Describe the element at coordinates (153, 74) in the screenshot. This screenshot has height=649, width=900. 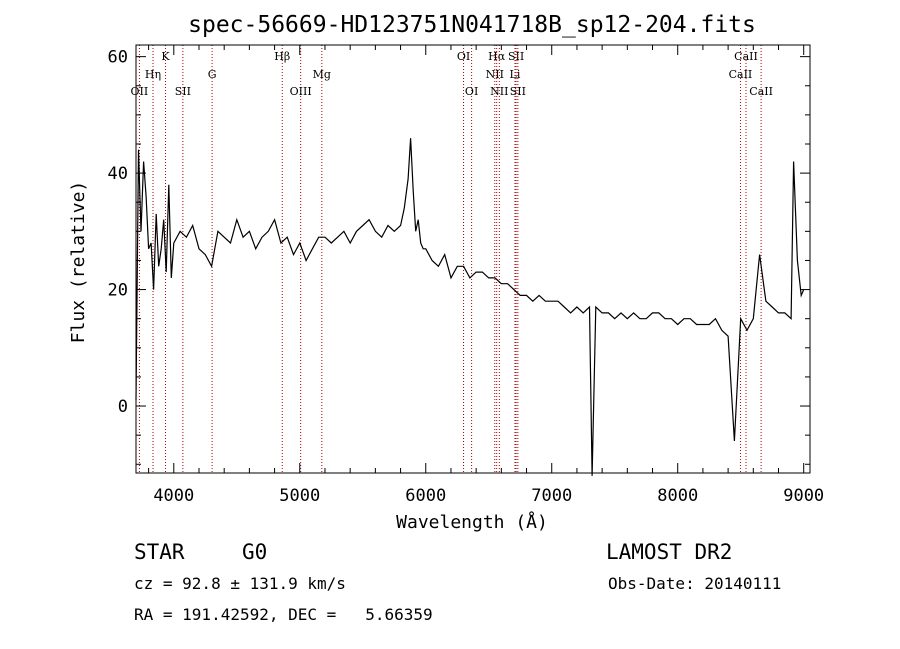
I see `marker-label-1: Hη` at that location.